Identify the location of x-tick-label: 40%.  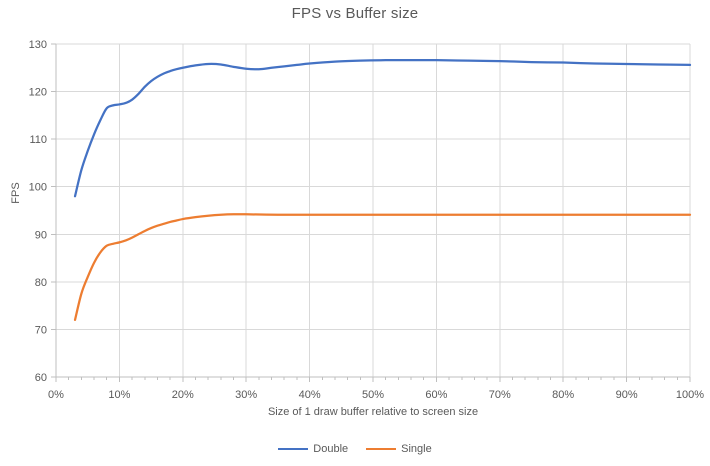
(310, 395).